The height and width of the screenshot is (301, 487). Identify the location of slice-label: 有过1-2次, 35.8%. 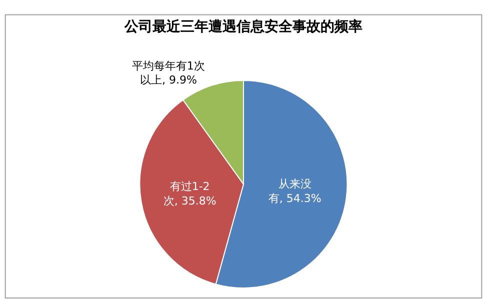
(189, 194).